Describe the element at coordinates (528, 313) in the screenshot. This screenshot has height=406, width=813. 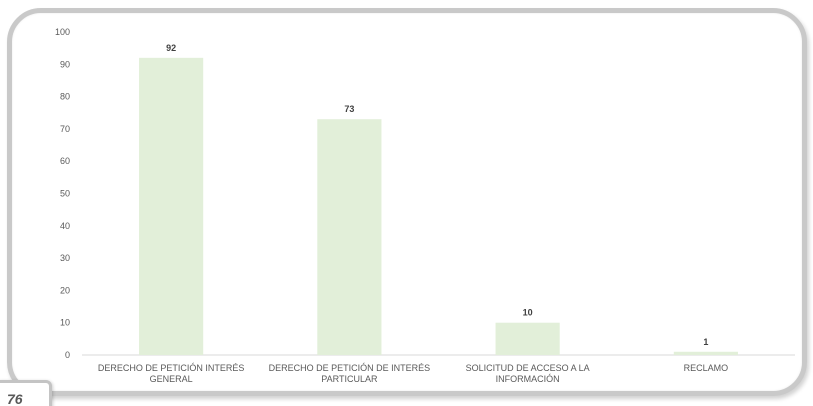
I see `data-label: 10` at that location.